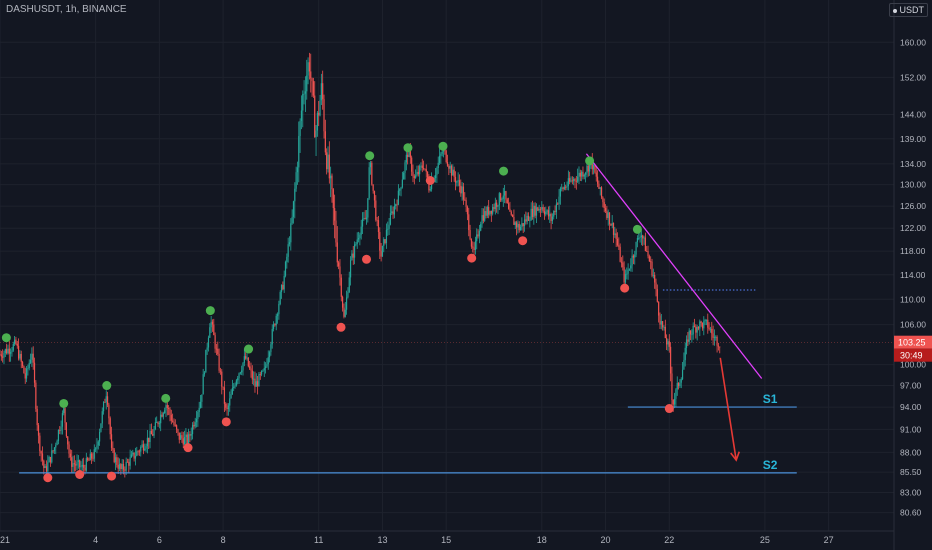 The height and width of the screenshot is (550, 932). I want to click on y-tick-label: 114.00, so click(913, 275).